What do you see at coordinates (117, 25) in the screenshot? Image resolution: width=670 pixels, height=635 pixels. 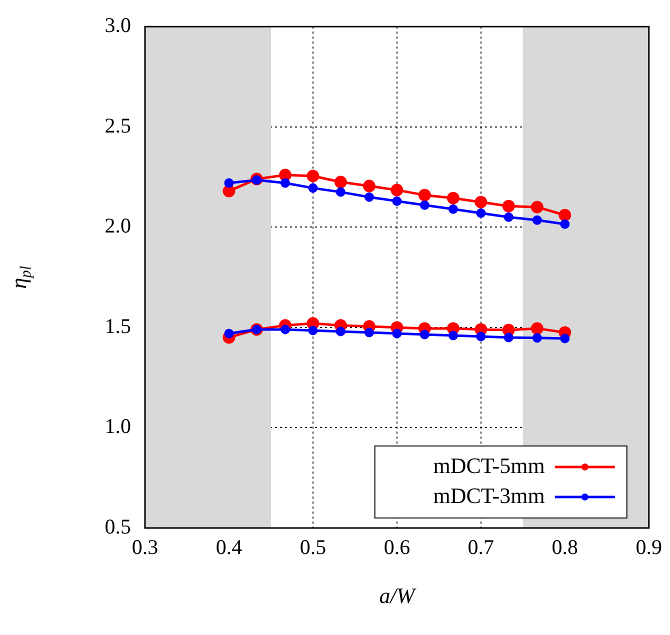 I see `y-tick-label: 3.0` at bounding box center [117, 25].